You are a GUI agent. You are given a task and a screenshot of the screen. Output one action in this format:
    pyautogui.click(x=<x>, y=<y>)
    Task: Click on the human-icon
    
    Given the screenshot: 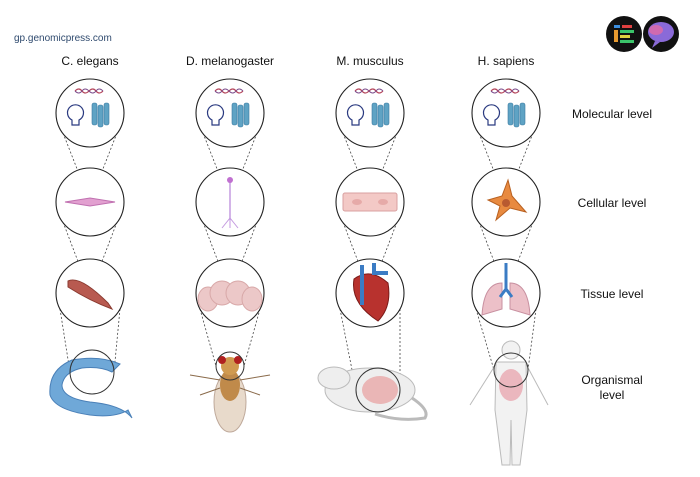 What is the action you would take?
    pyautogui.click(x=509, y=413)
    